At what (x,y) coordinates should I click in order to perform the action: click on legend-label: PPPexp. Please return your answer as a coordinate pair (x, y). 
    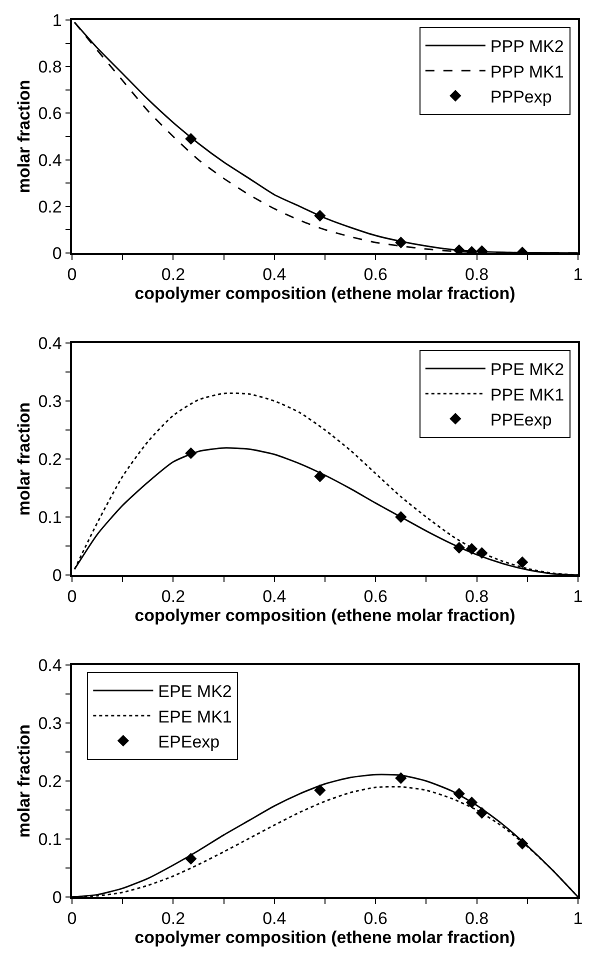
    Looking at the image, I should click on (521, 96).